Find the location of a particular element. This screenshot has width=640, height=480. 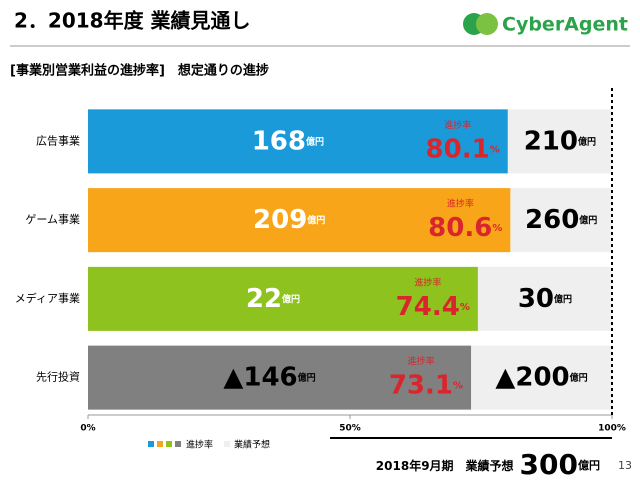

forecast-label: ▲200億円 is located at coordinates (541, 377).